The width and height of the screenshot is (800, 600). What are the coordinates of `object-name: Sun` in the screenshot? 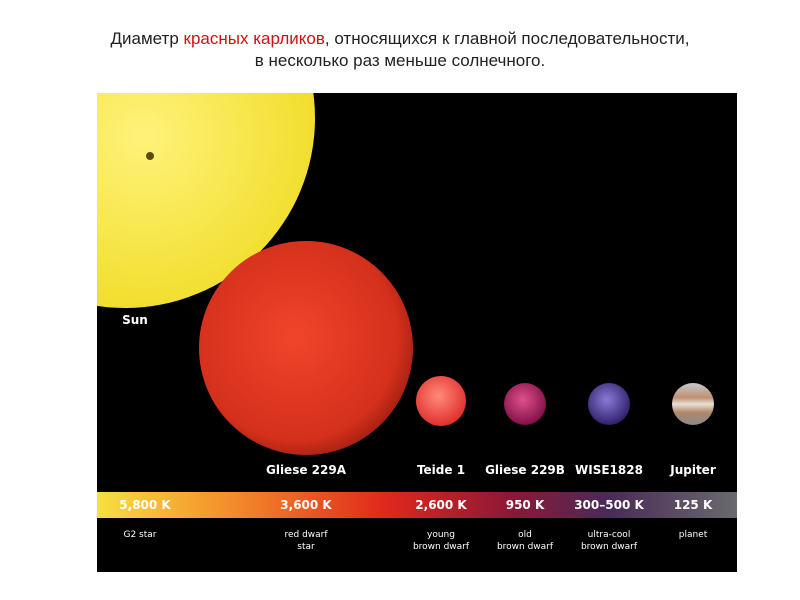 It's located at (135, 320).